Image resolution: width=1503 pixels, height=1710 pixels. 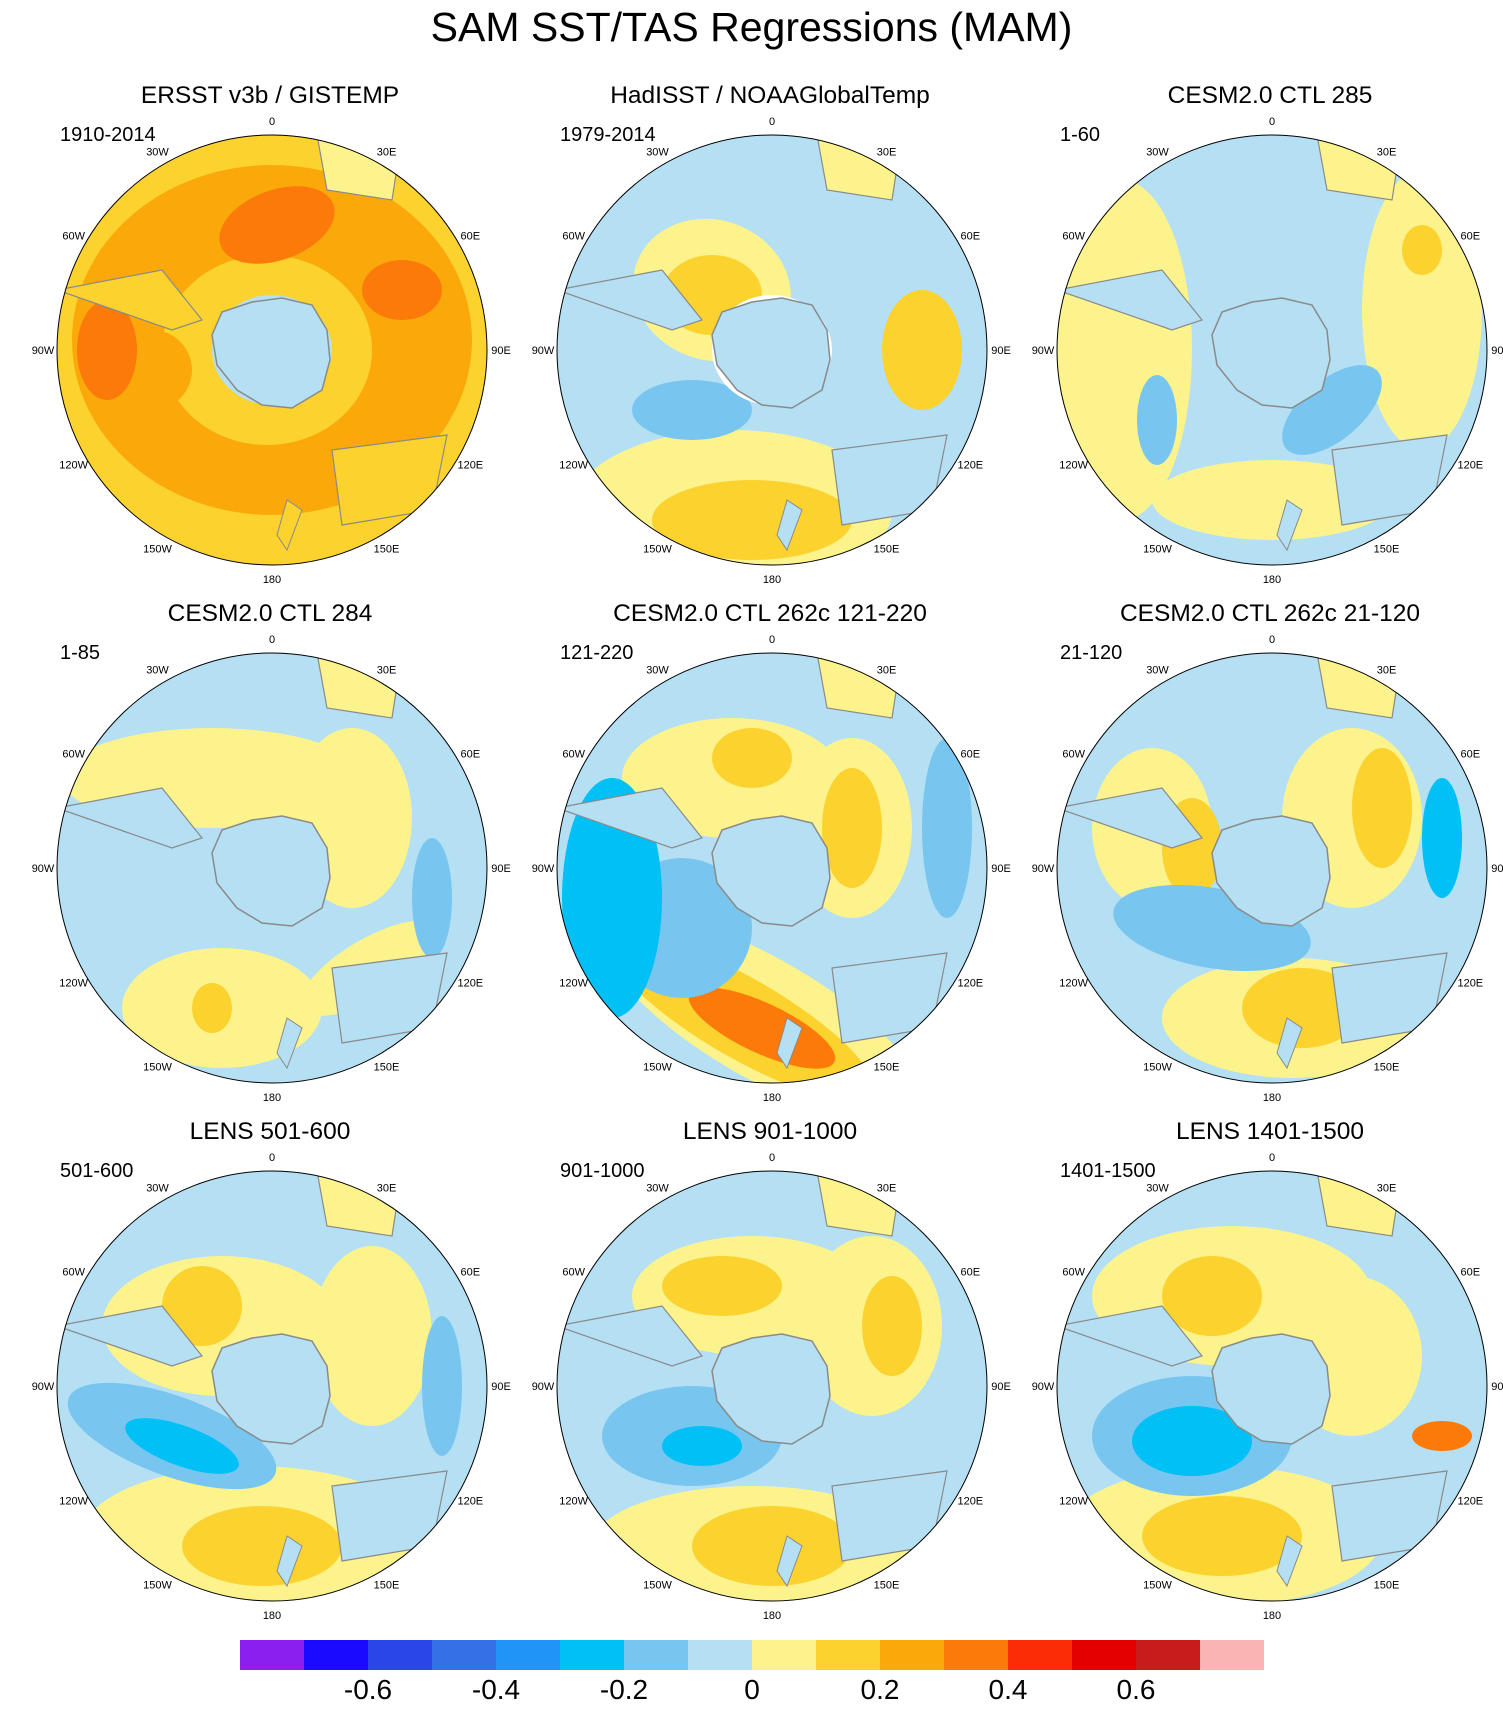 I want to click on panel-period: 121-220, so click(x=597, y=653).